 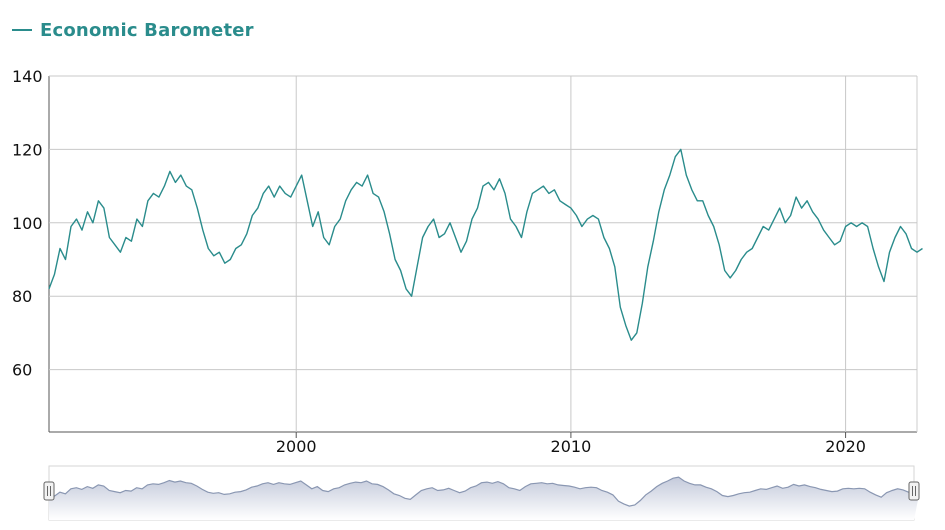 What do you see at coordinates (49, 491) in the screenshot?
I see `navigator-left-handle` at bounding box center [49, 491].